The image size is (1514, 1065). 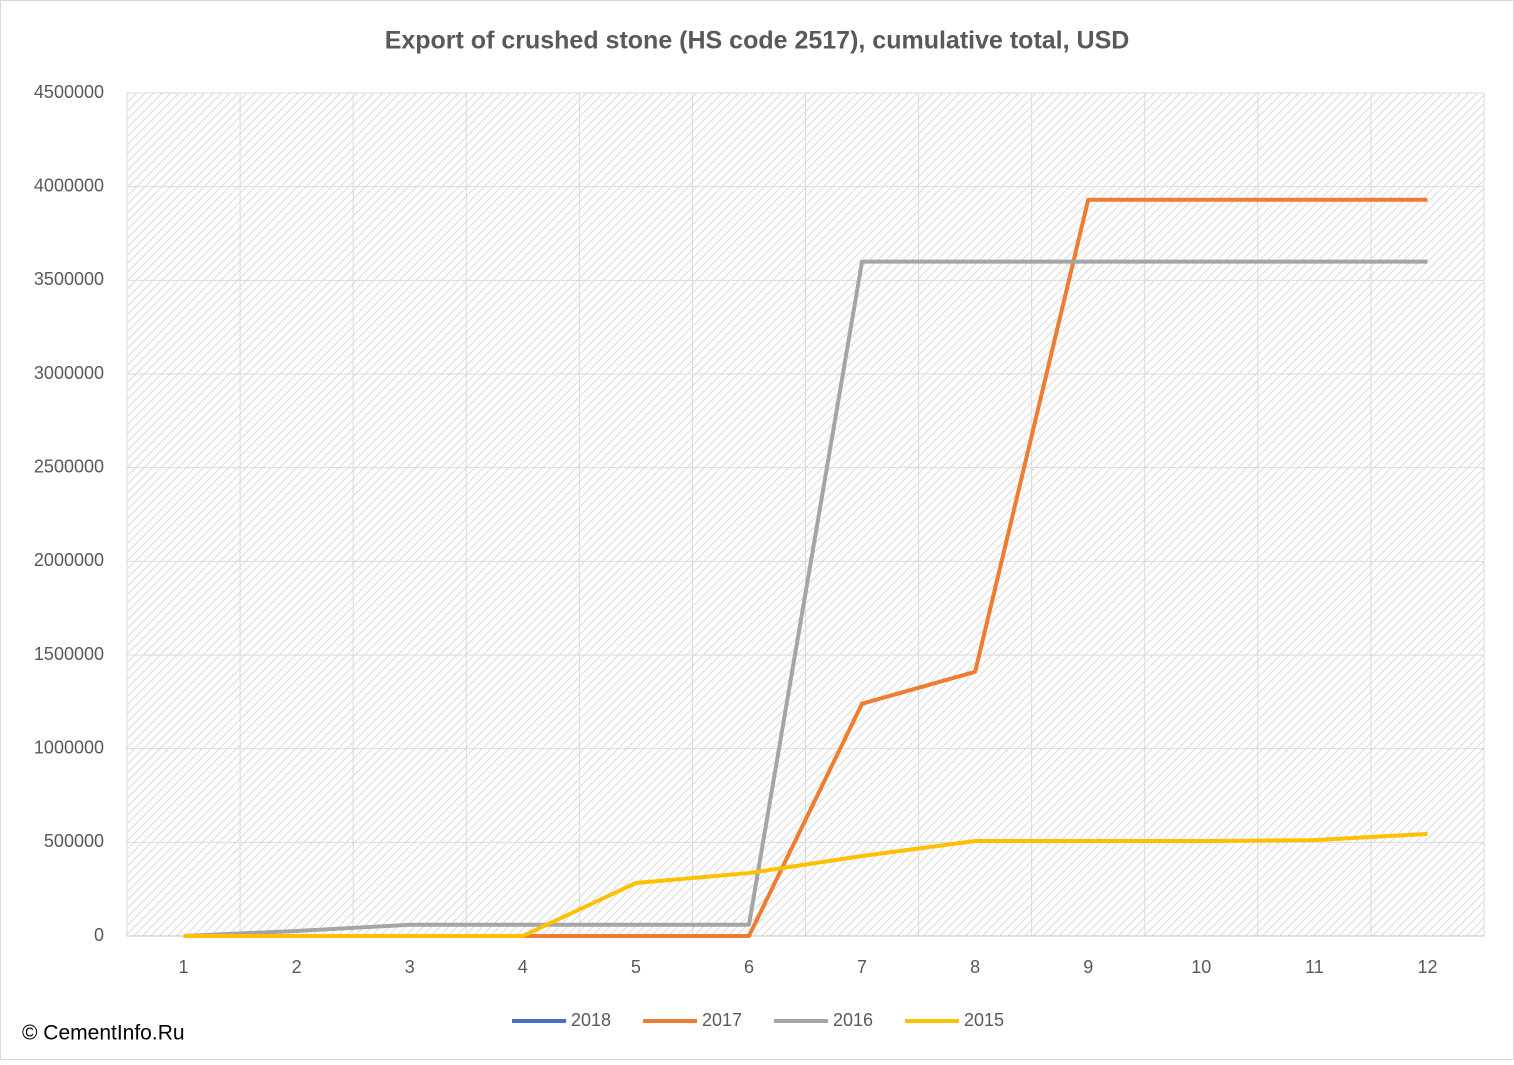 I want to click on x-tick-label: 5, so click(x=636, y=967).